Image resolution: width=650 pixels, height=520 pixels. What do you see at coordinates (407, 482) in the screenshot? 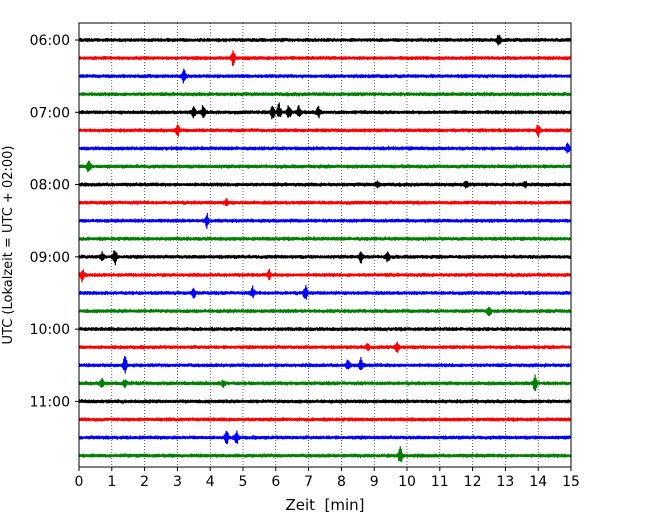
I see `x-tick-label: 10` at bounding box center [407, 482].